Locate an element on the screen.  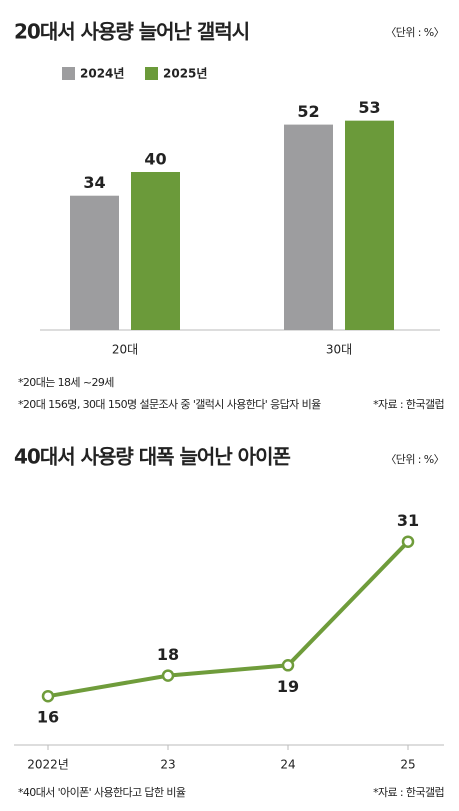
x-tick-label: 2022년 is located at coordinates (48, 765).